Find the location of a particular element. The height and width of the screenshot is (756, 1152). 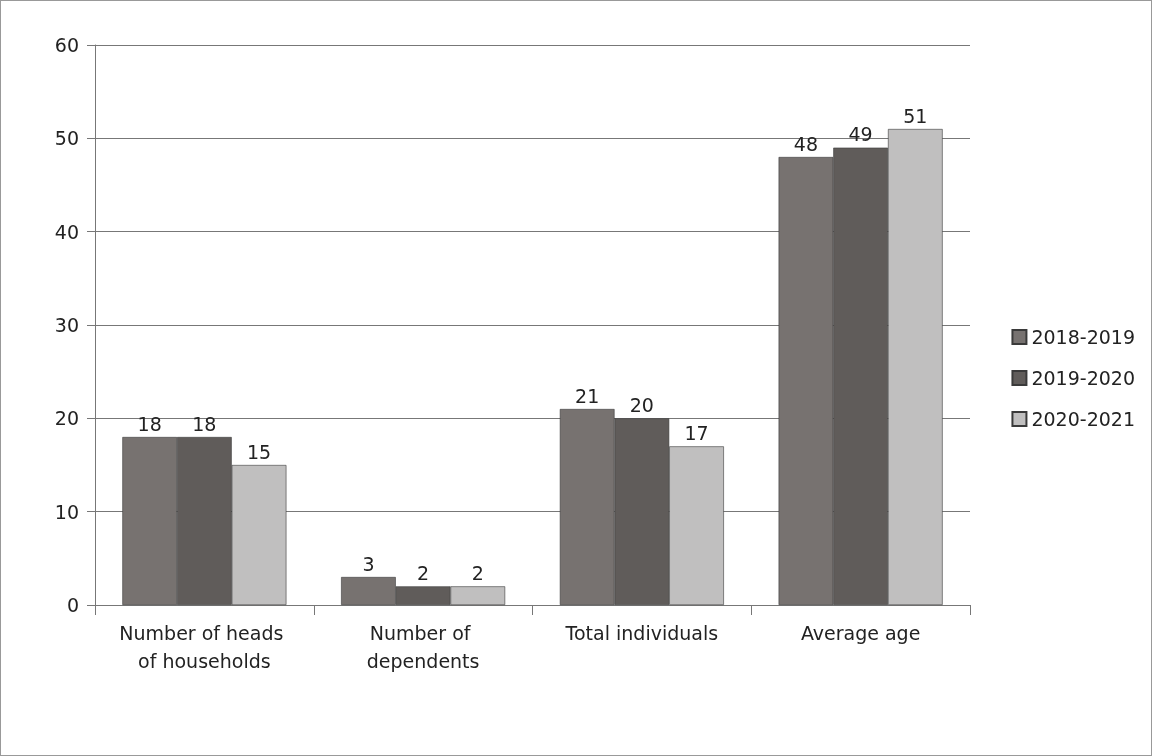

data-label: 17 is located at coordinates (696, 432).